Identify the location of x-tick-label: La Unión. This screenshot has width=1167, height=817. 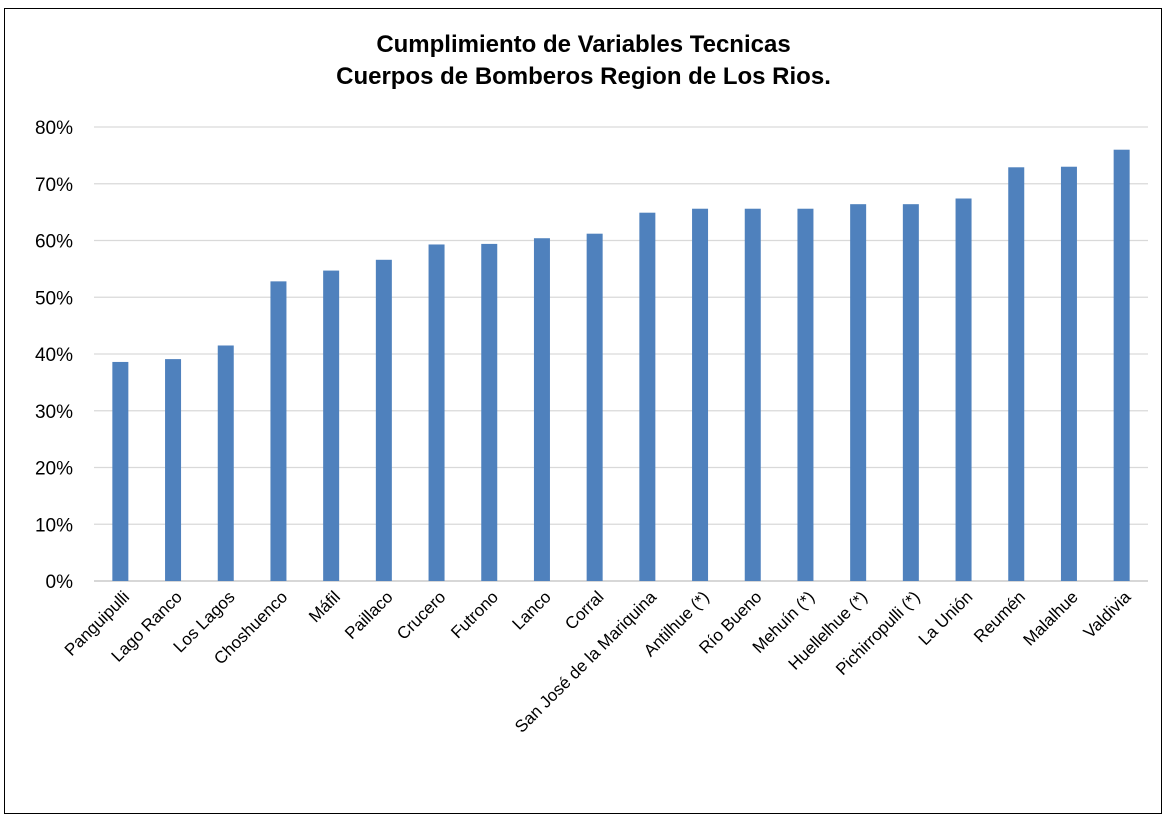
(946, 618).